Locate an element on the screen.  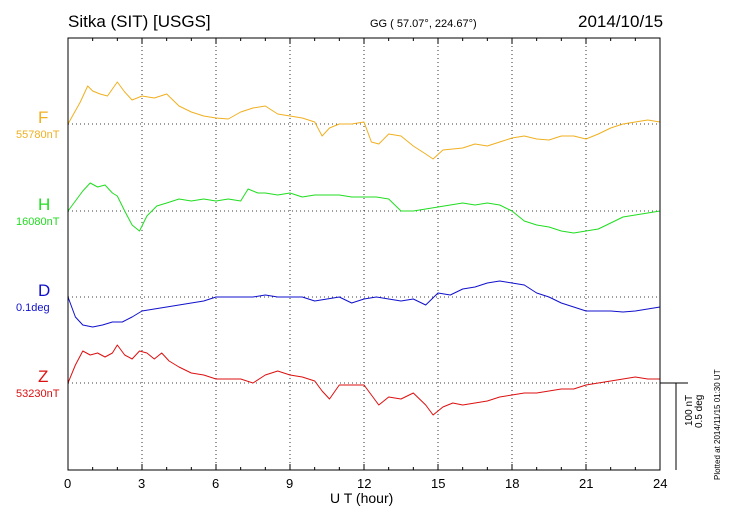
station-title: Sitka (SIT) [USGS] is located at coordinates (139, 21).